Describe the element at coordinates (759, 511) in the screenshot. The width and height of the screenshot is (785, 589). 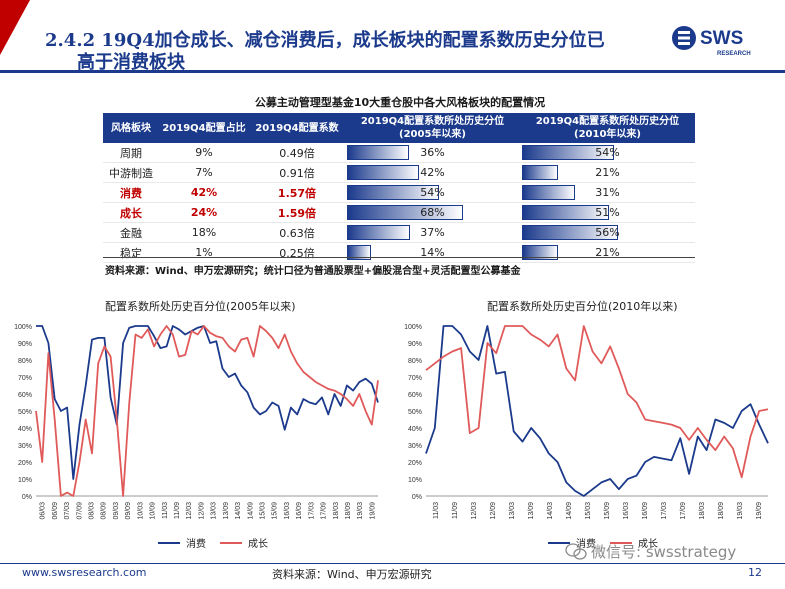
I see `x-tick-label: 19/09` at that location.